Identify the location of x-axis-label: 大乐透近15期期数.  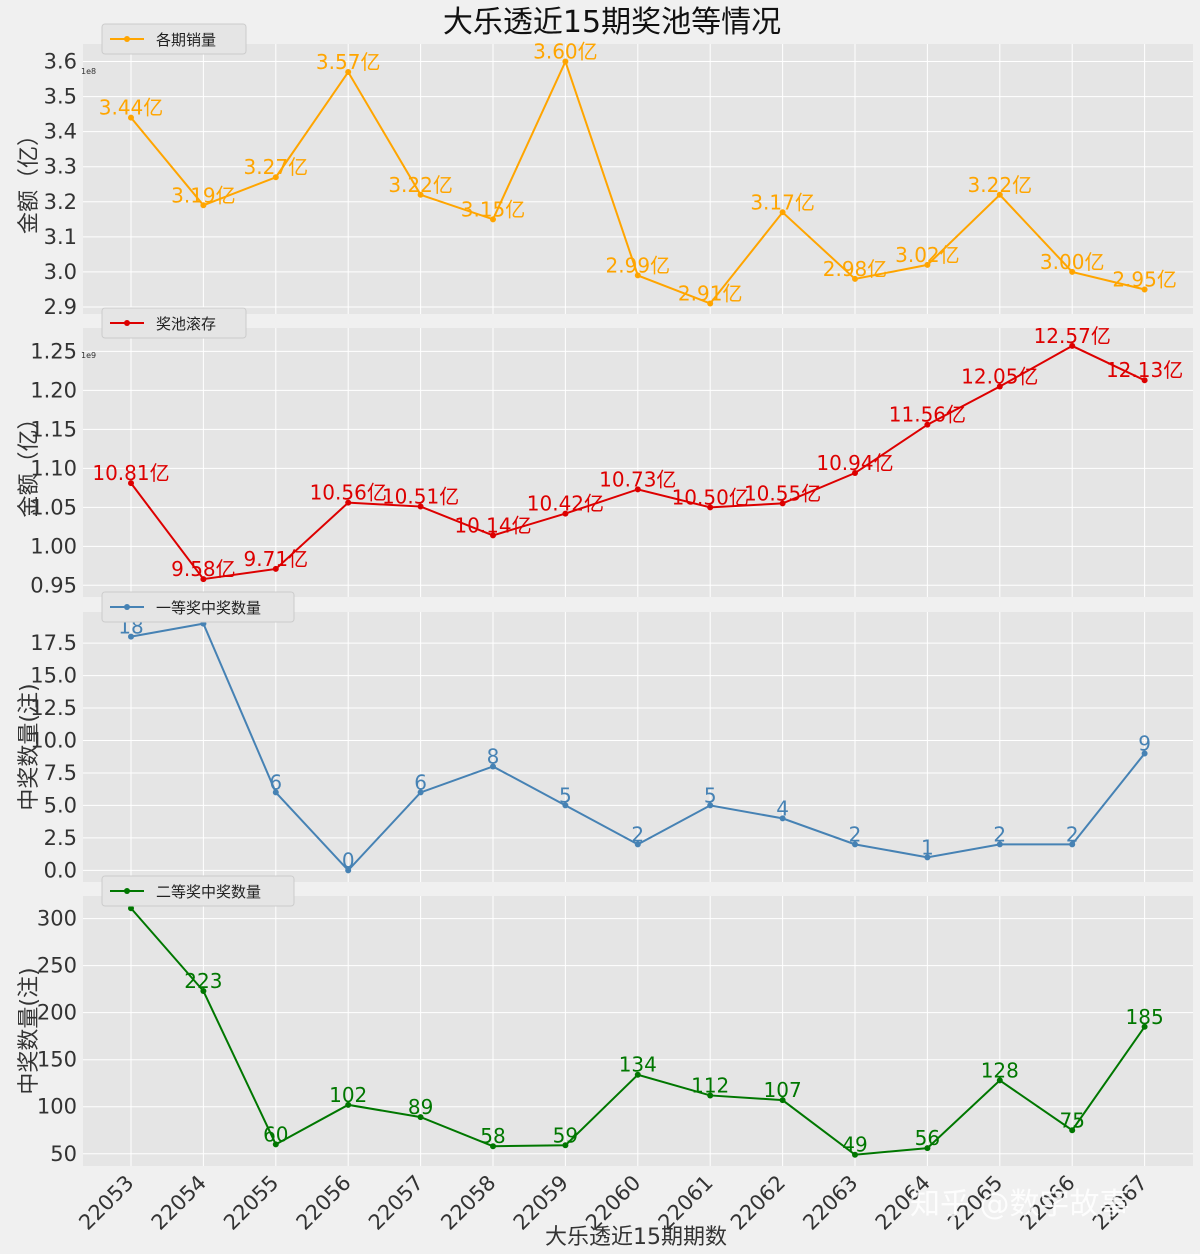
(636, 1237).